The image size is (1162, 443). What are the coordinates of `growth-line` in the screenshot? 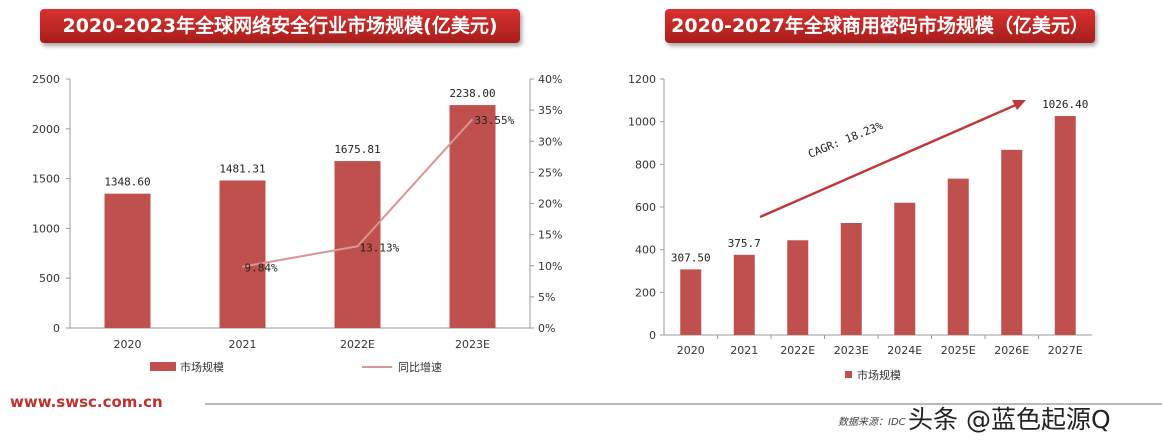 It's located at (358, 193).